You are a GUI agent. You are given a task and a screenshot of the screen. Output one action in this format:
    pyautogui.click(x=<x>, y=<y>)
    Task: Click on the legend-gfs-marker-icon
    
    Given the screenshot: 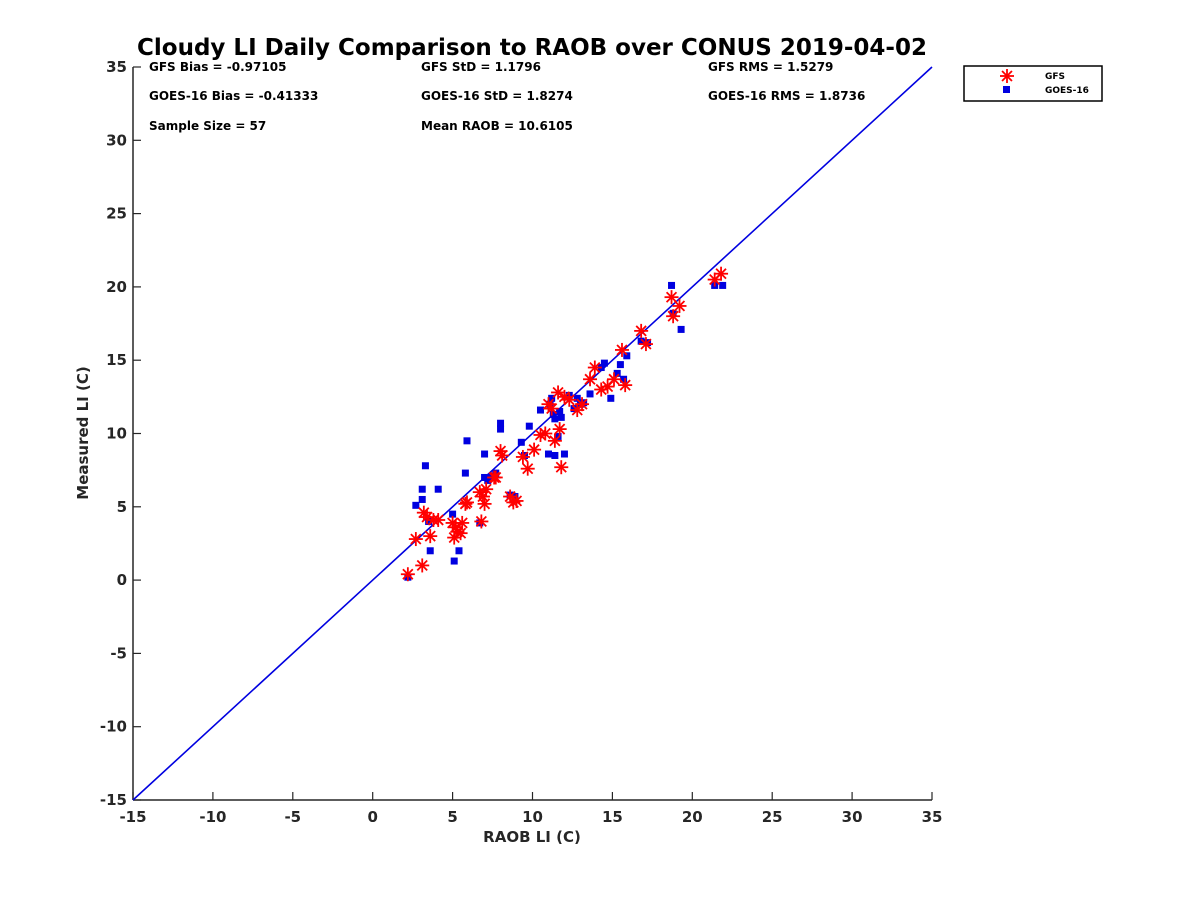 What is the action you would take?
    pyautogui.click(x=1007, y=76)
    